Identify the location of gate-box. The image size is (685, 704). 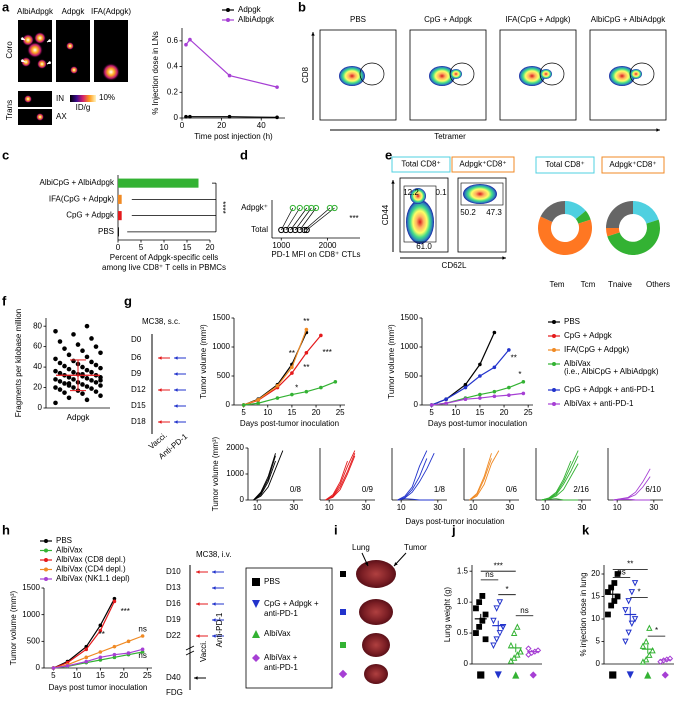
(421, 164).